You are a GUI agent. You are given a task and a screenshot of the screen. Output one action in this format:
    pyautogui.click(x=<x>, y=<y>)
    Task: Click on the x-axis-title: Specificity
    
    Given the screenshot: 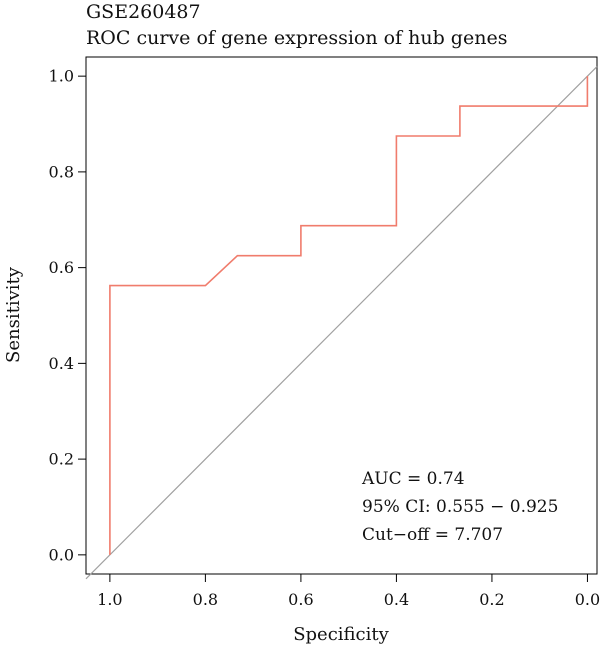 What is the action you would take?
    pyautogui.click(x=341, y=634)
    